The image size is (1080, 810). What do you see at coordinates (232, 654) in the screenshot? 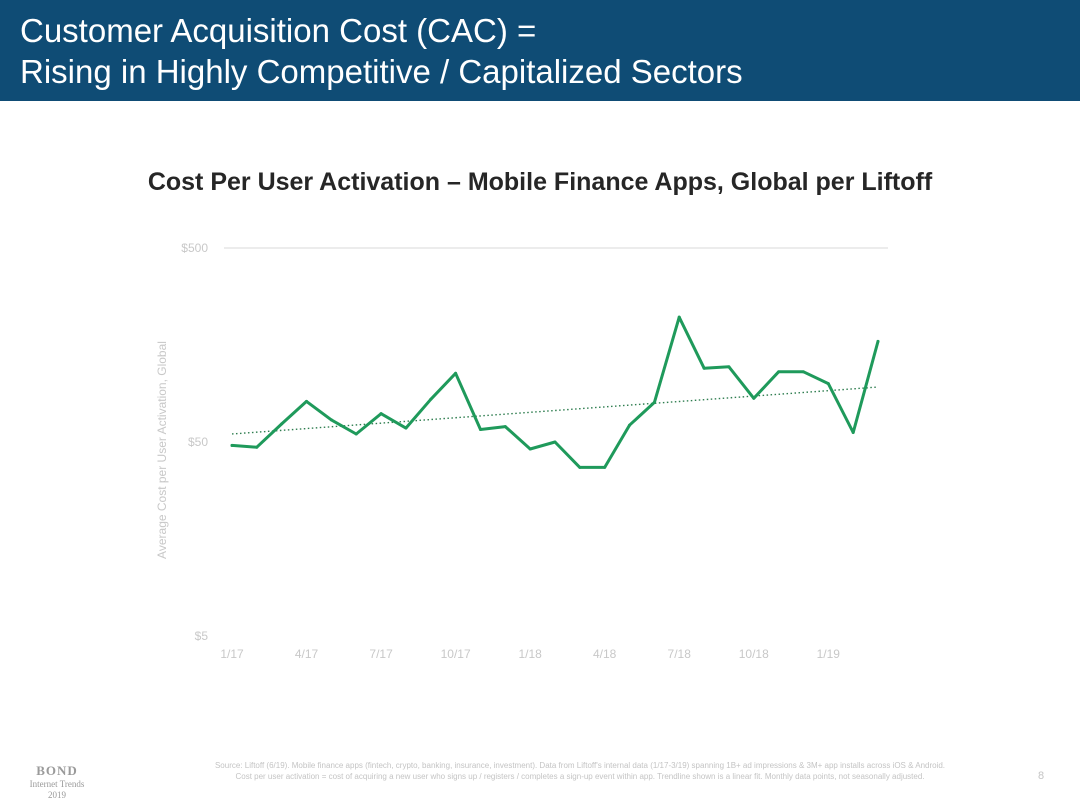
I see `x-tick-label: 1/17` at bounding box center [232, 654].